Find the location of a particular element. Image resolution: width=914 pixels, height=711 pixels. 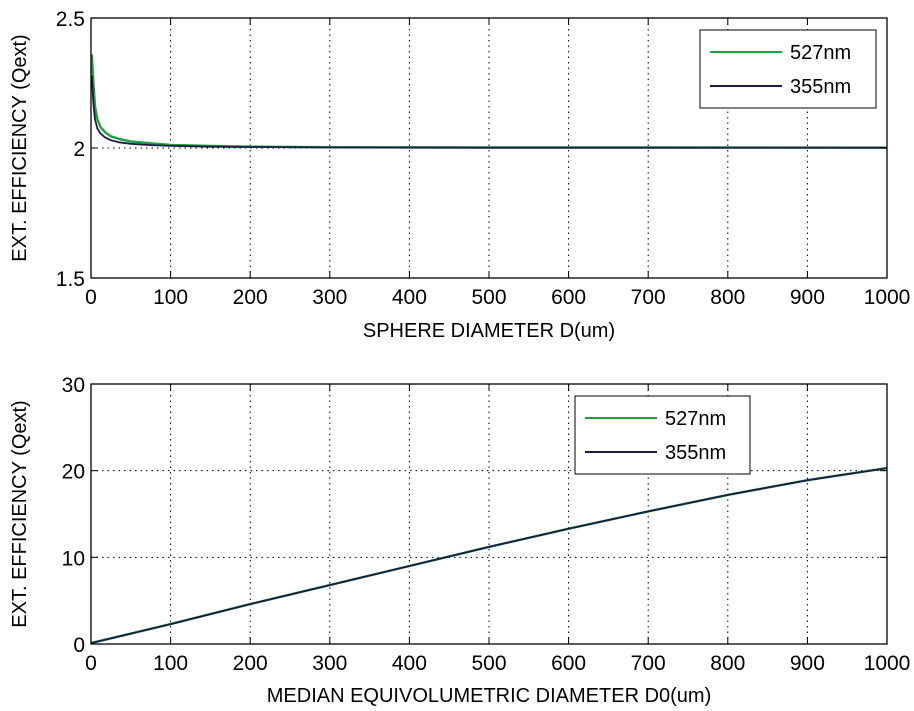

y-tick-label: 1.5 is located at coordinates (70, 279).